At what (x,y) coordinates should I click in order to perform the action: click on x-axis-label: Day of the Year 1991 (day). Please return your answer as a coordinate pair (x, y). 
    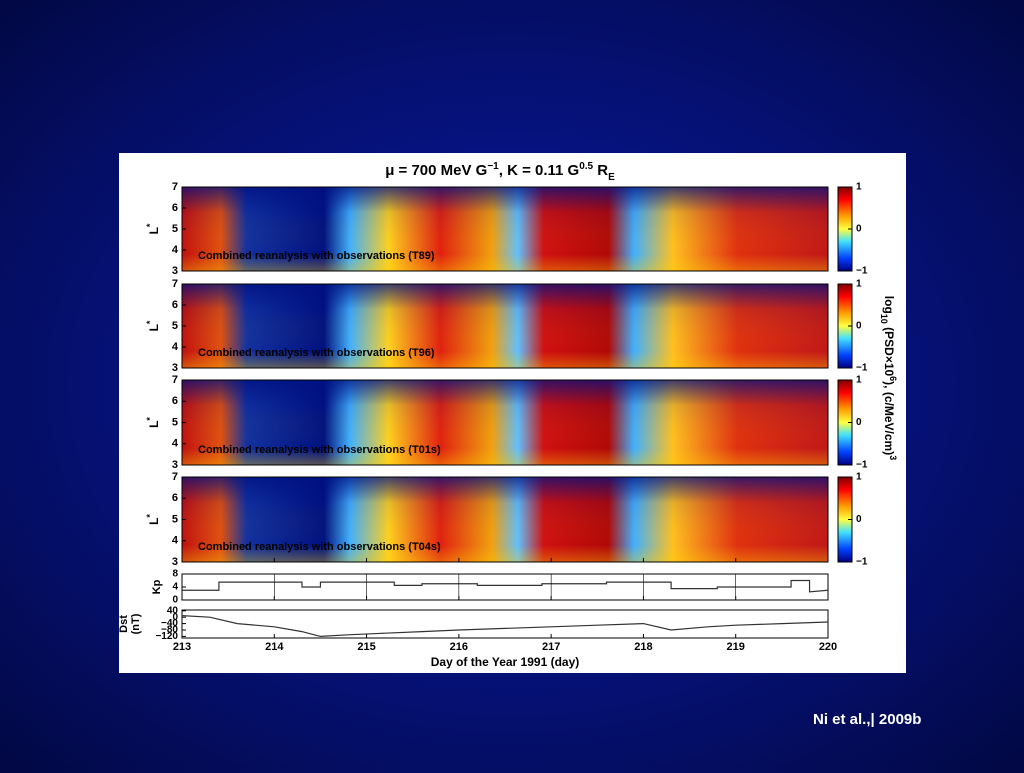
    Looking at the image, I should click on (505, 662).